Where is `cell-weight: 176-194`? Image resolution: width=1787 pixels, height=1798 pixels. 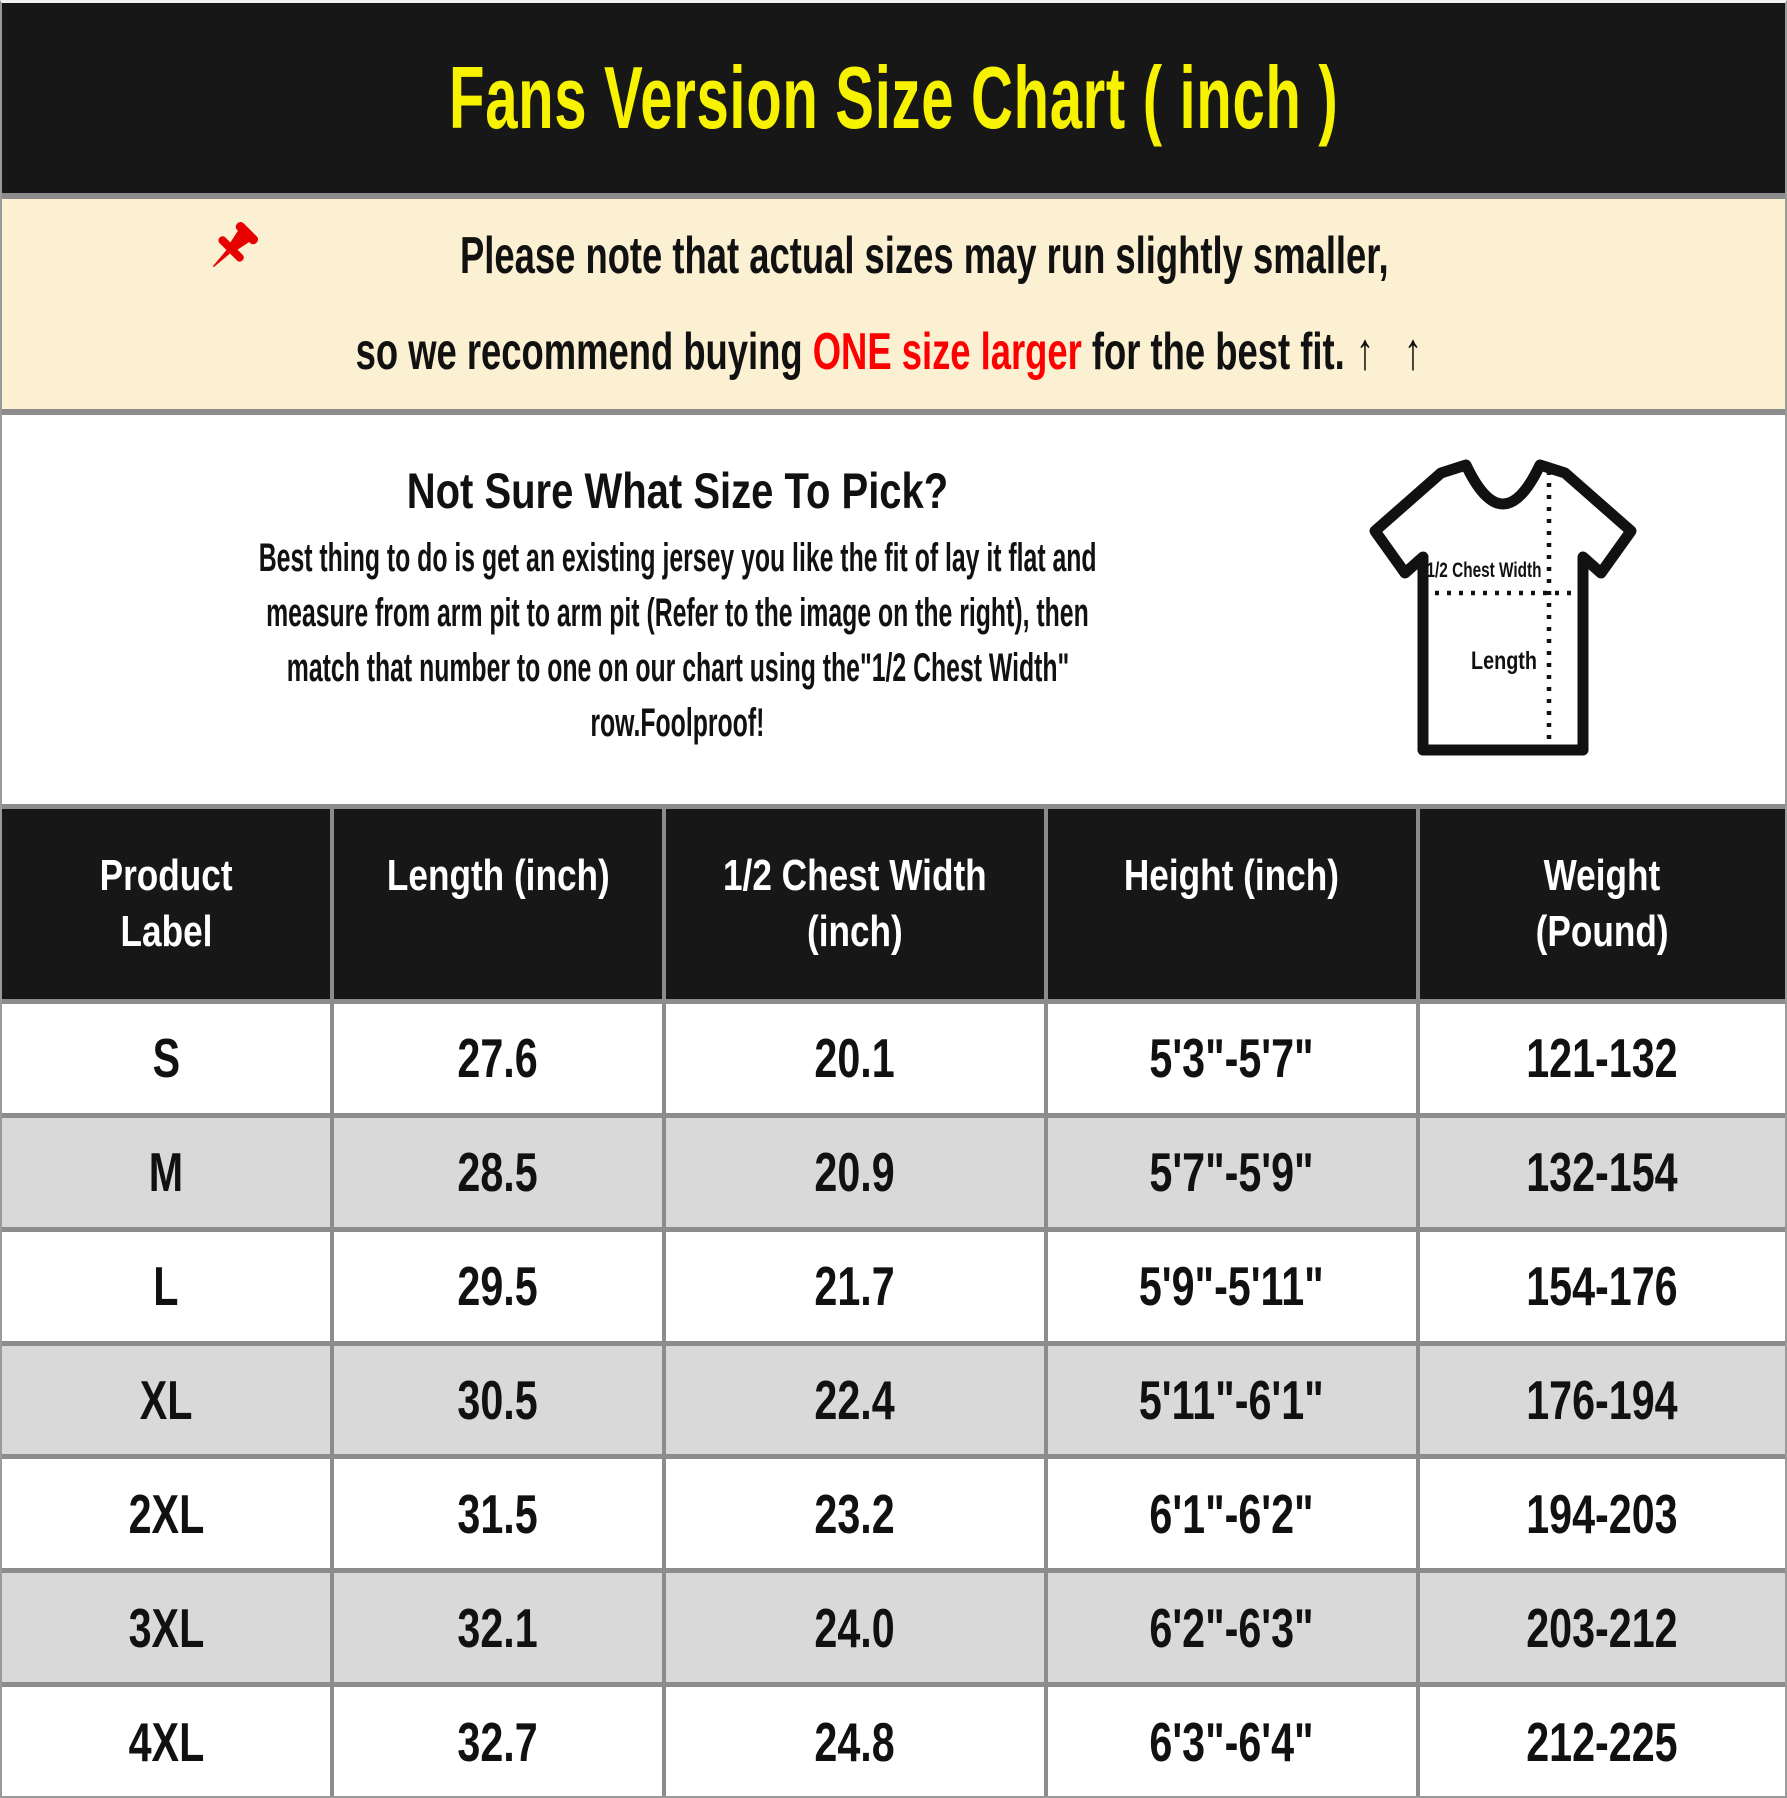
cell-weight: 176-194 is located at coordinates (1602, 1400).